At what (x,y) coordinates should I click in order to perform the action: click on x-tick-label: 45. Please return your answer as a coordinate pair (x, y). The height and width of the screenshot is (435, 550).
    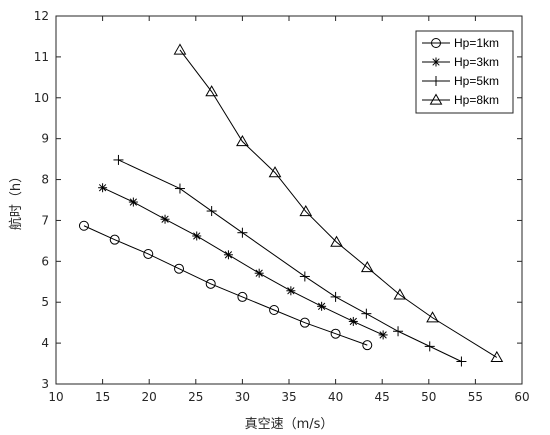
    Looking at the image, I should click on (382, 397).